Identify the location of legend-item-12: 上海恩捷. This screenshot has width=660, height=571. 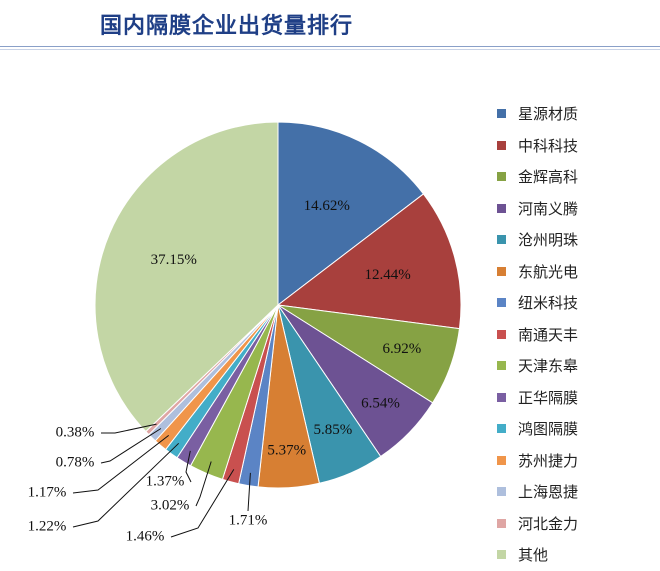
(537, 492).